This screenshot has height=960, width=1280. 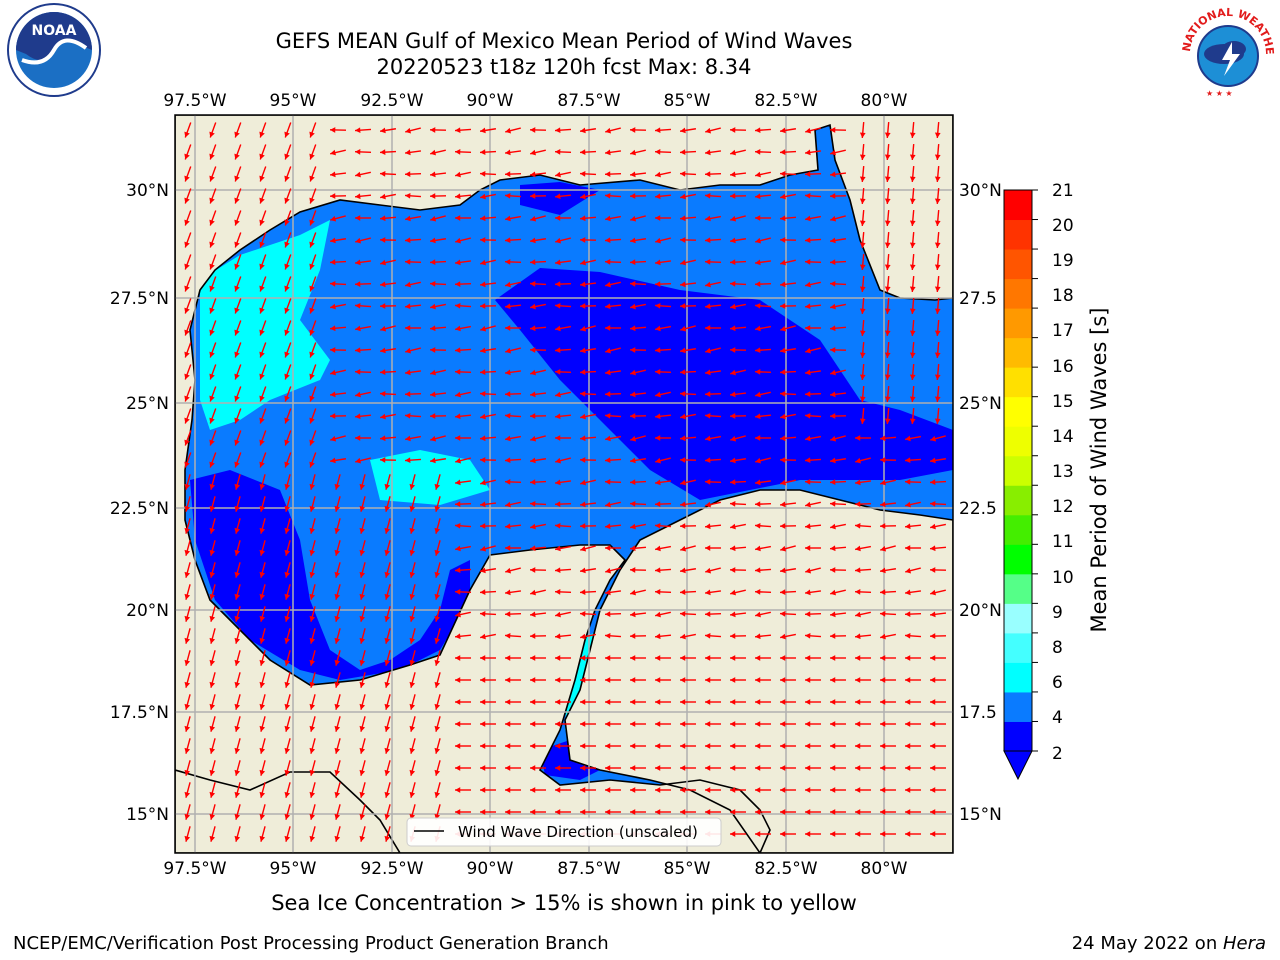 What do you see at coordinates (391, 869) in the screenshot?
I see `lon-label-bottom: 92.5°W` at bounding box center [391, 869].